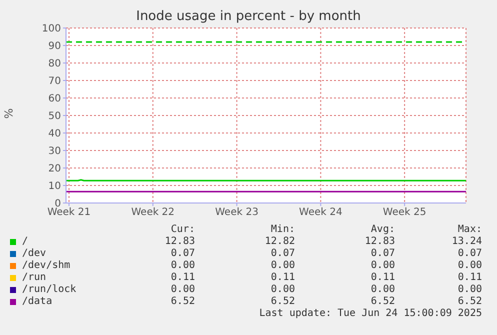 The width and height of the screenshot is (497, 335). What do you see at coordinates (54, 152) in the screenshot?
I see `y-tick-label: 30` at bounding box center [54, 152].